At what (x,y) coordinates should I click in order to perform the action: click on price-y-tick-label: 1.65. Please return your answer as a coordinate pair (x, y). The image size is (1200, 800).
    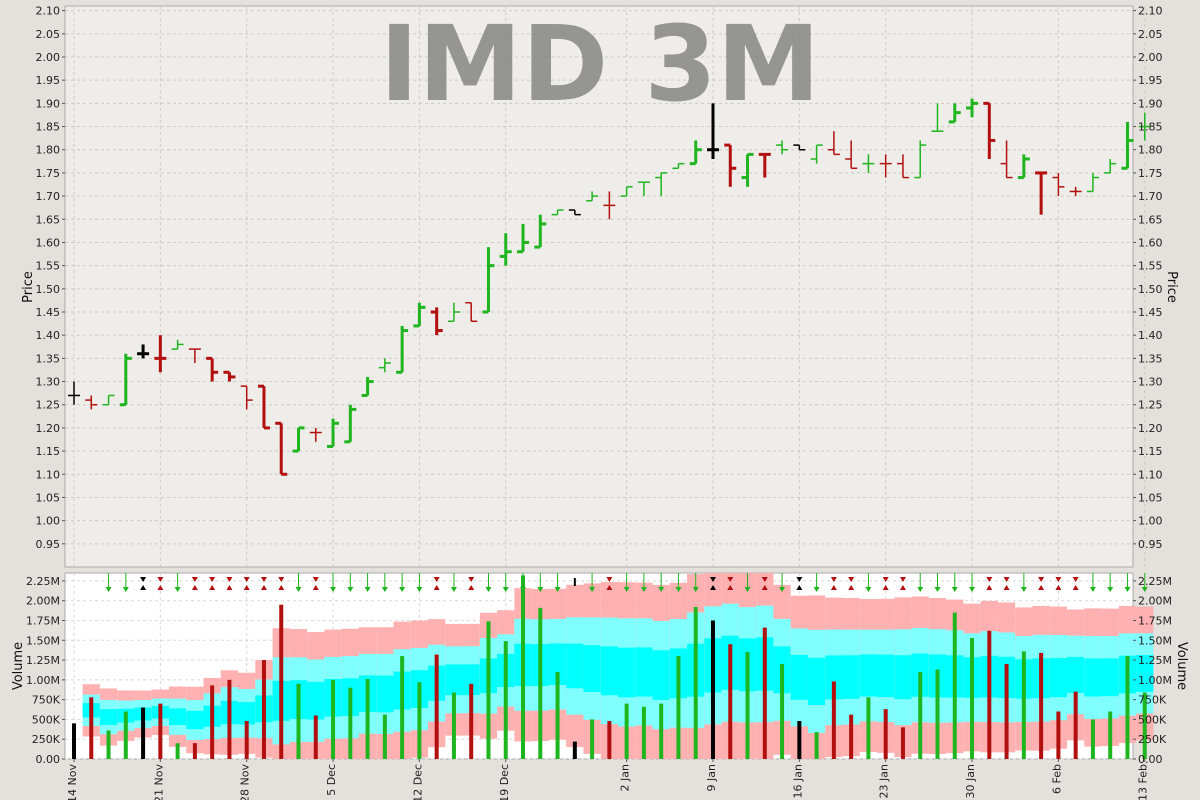
    Looking at the image, I should click on (48, 219).